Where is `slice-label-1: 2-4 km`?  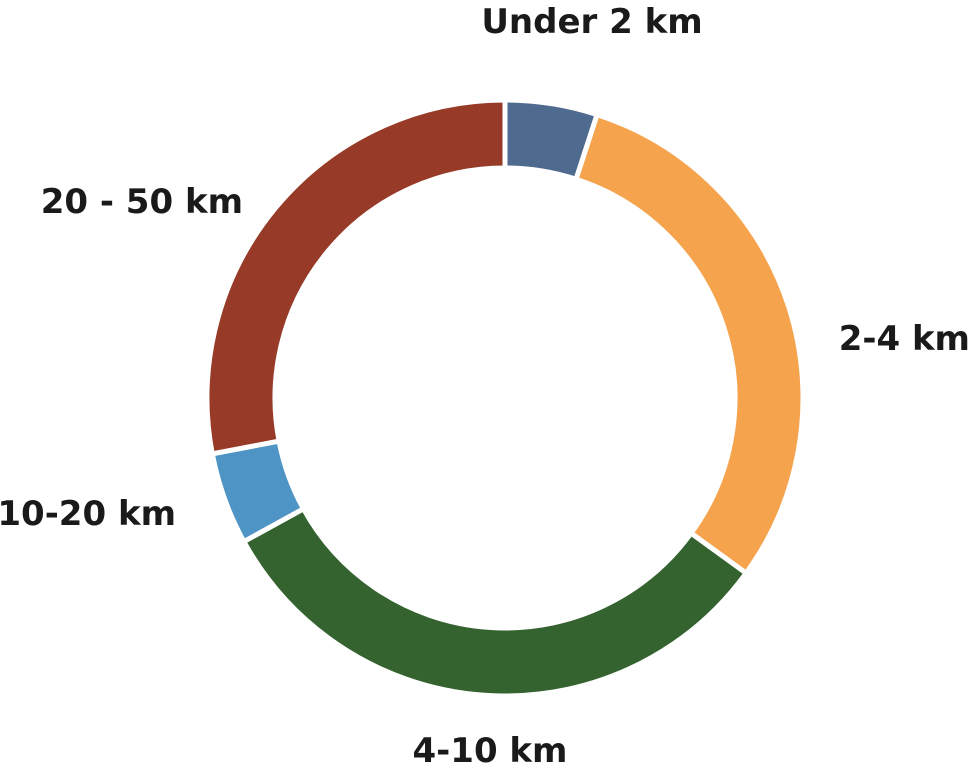 slice-label-1: 2-4 km is located at coordinates (904, 339).